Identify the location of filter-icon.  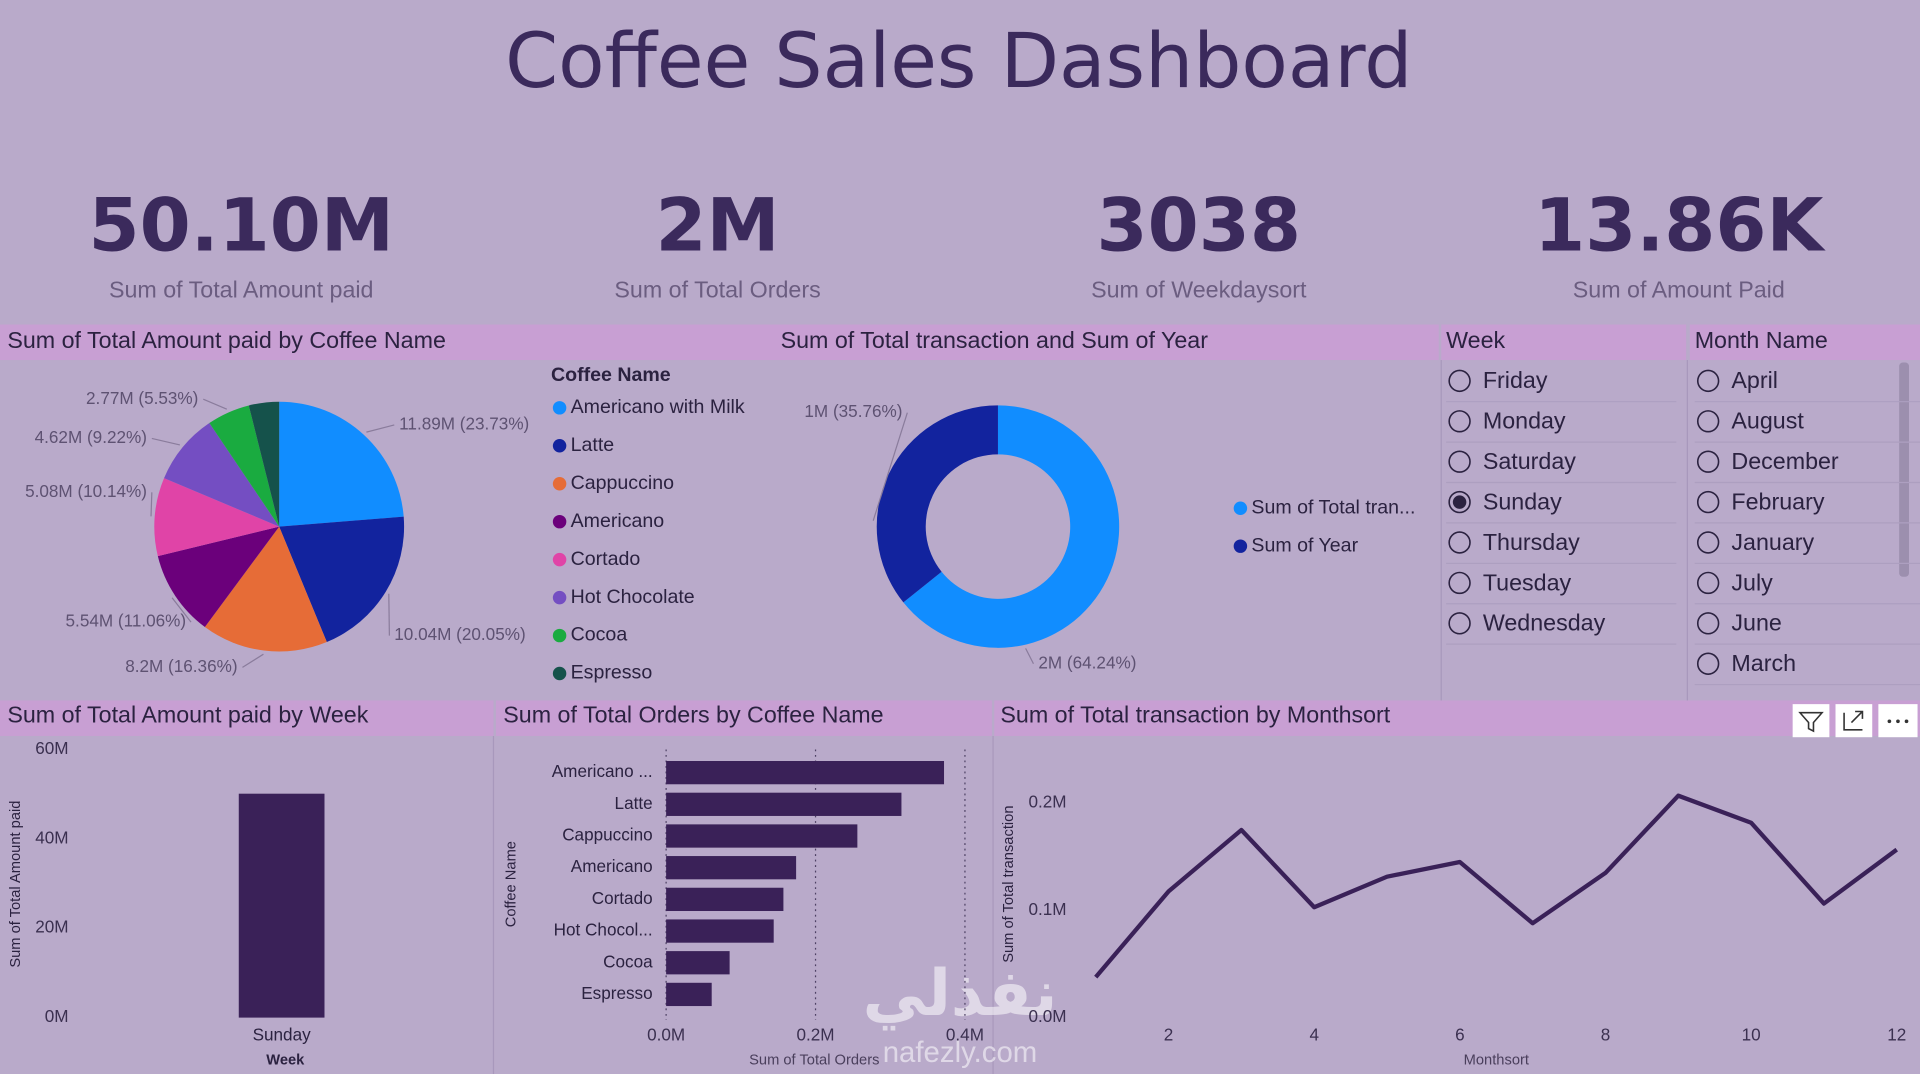
(1811, 722).